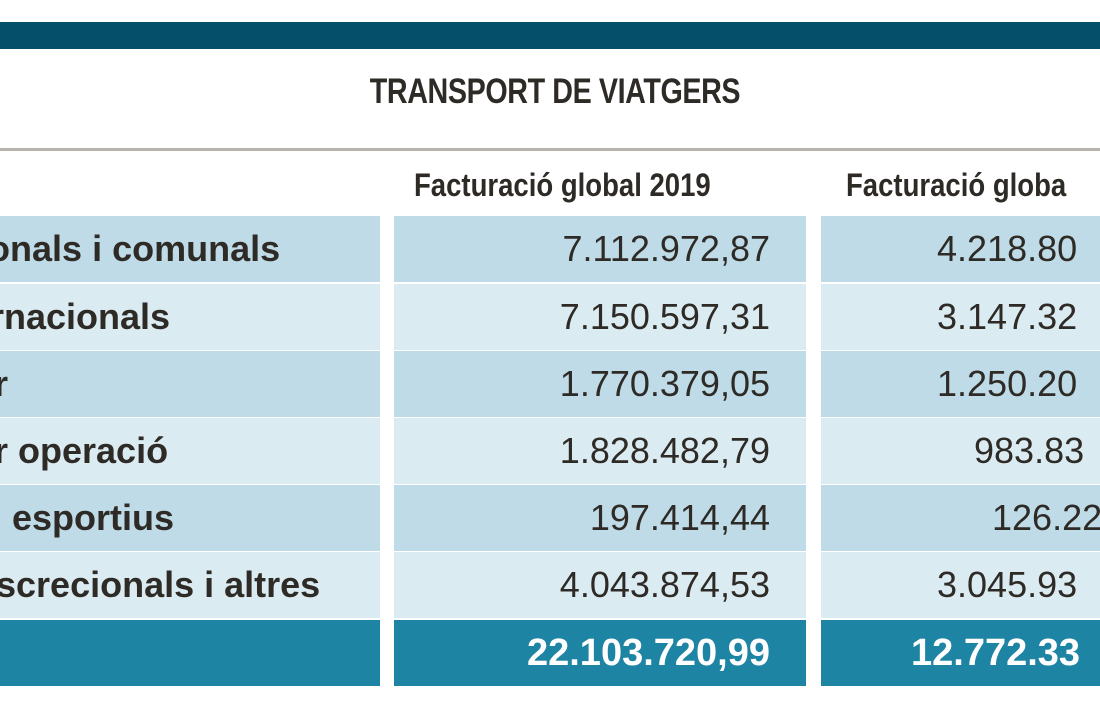 This screenshot has height=710, width=1100. I want to click on row-label: ternacionals, so click(190, 317).